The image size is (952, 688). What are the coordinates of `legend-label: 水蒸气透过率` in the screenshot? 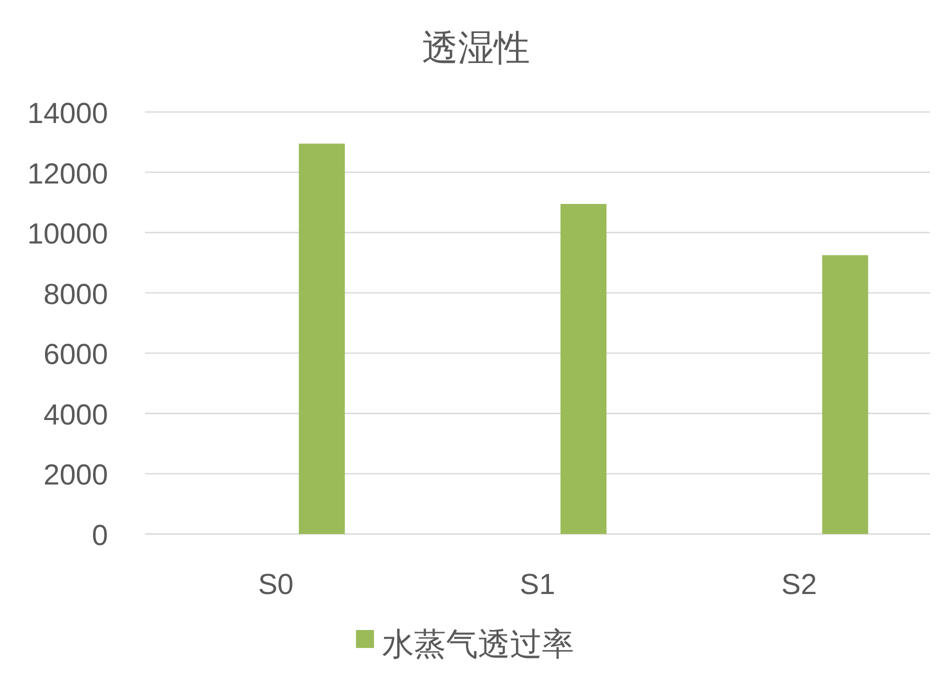 It's located at (478, 644).